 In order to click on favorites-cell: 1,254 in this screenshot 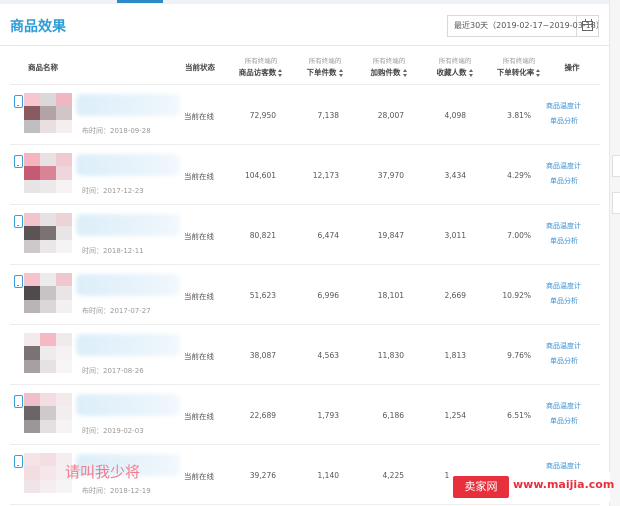, I will do `click(455, 415)`.